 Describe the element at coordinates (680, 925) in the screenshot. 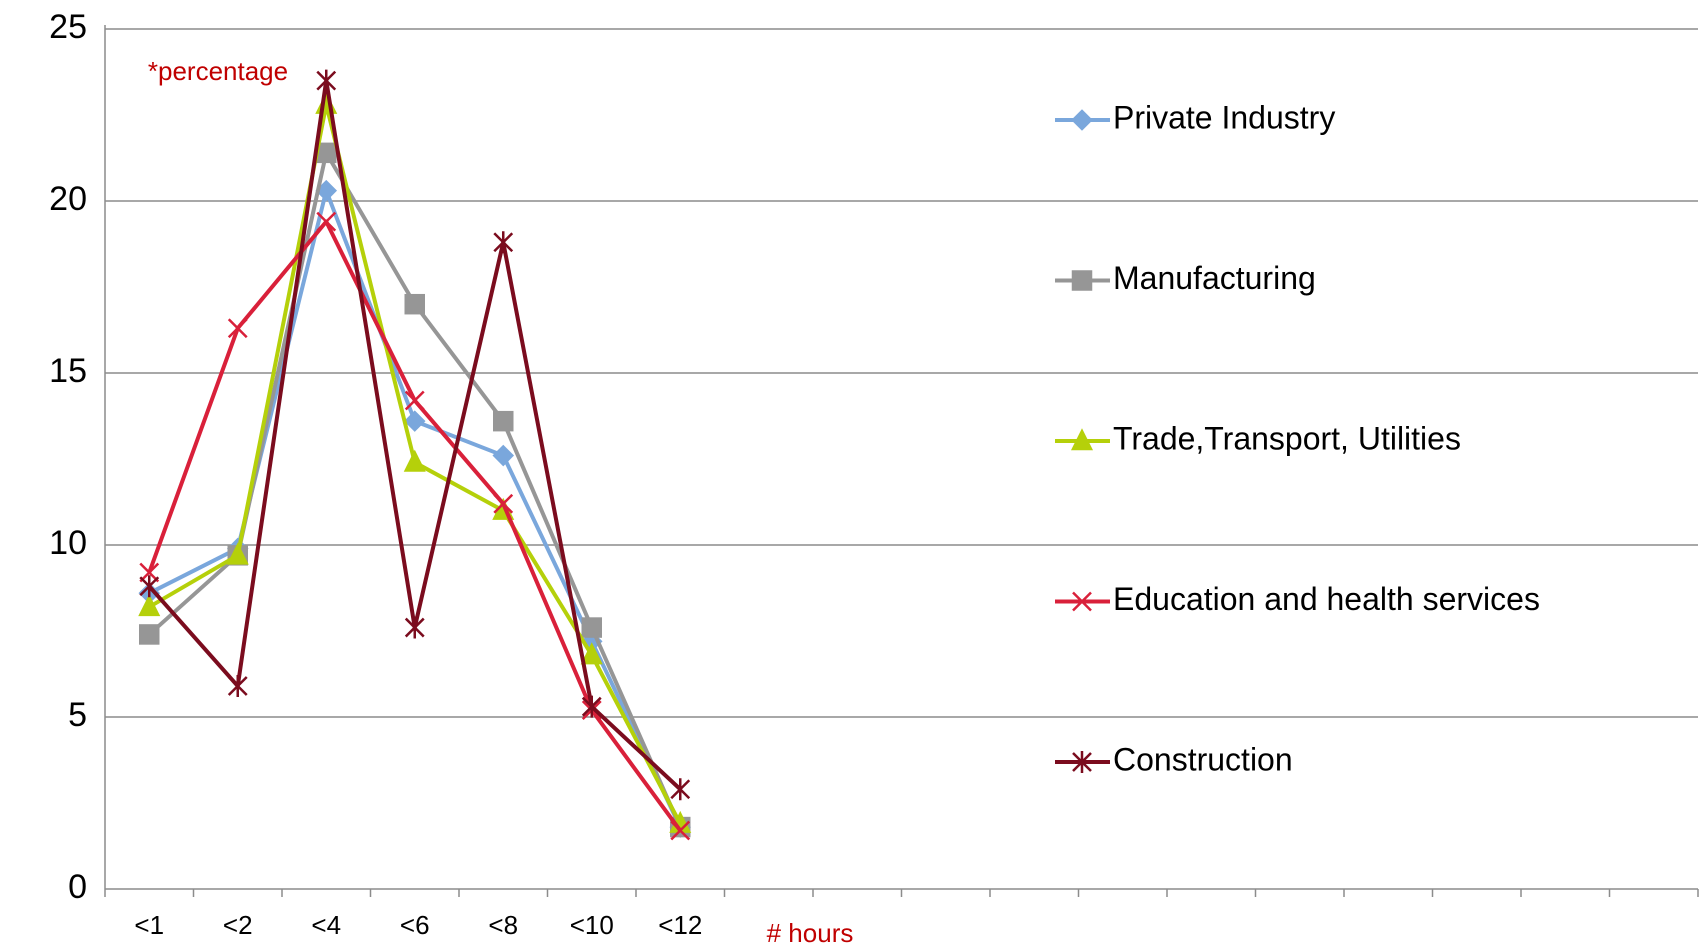

I see `x-tick-label: <12` at that location.